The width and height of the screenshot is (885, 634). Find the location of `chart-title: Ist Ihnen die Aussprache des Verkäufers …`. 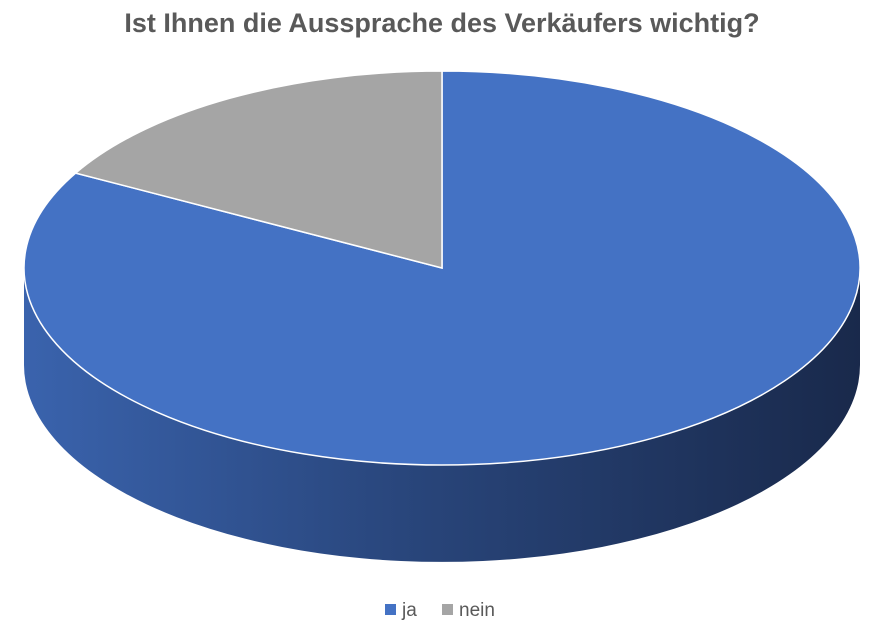

chart-title: Ist Ihnen die Aussprache des Verkäufers … is located at coordinates (441, 23).